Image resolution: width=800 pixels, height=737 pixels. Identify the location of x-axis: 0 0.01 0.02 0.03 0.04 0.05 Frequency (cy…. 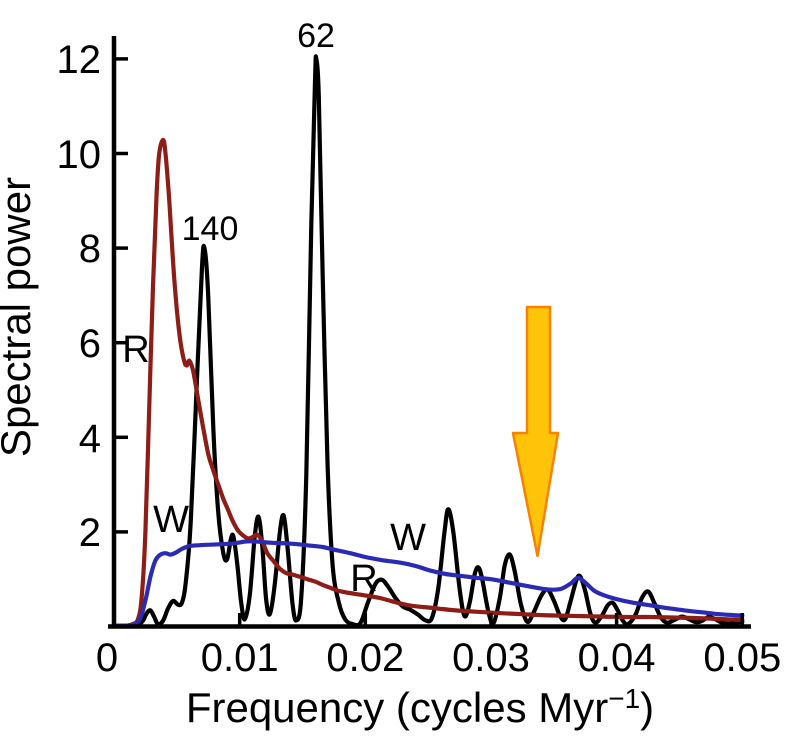
(438, 672).